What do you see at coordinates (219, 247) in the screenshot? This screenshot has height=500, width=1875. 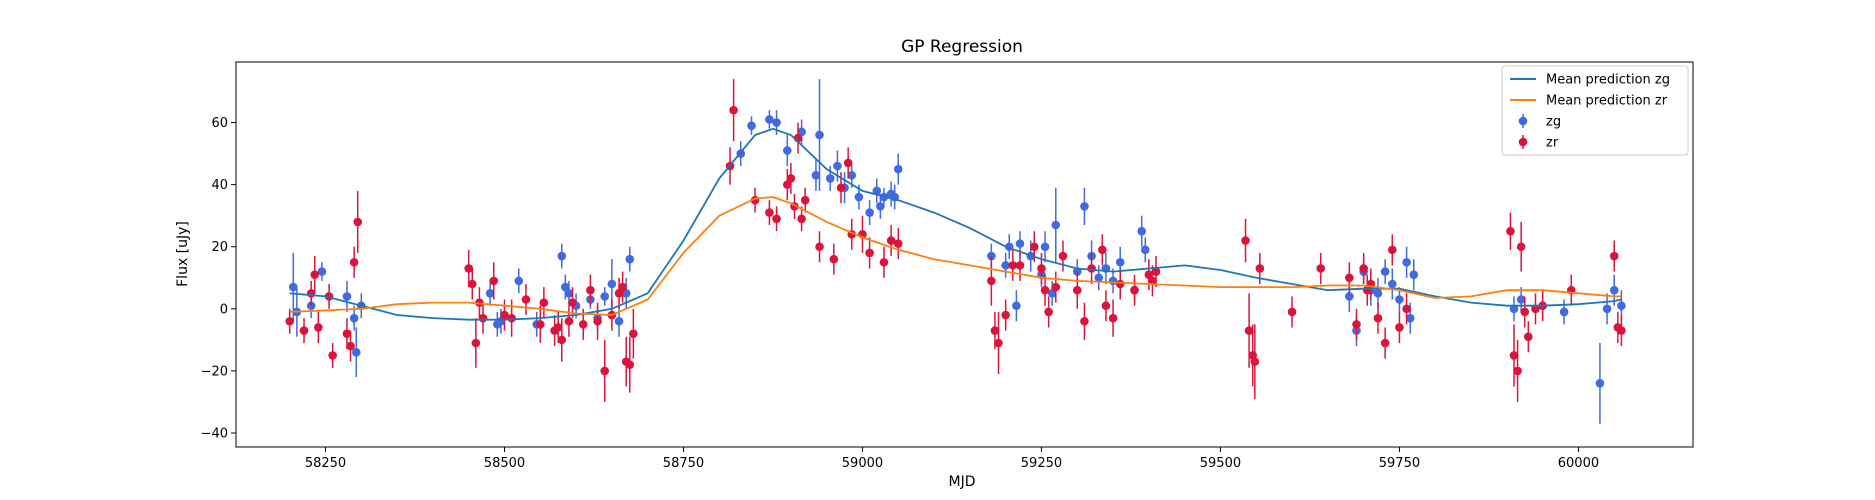 I see `y-tick-label-20: 20` at bounding box center [219, 247].